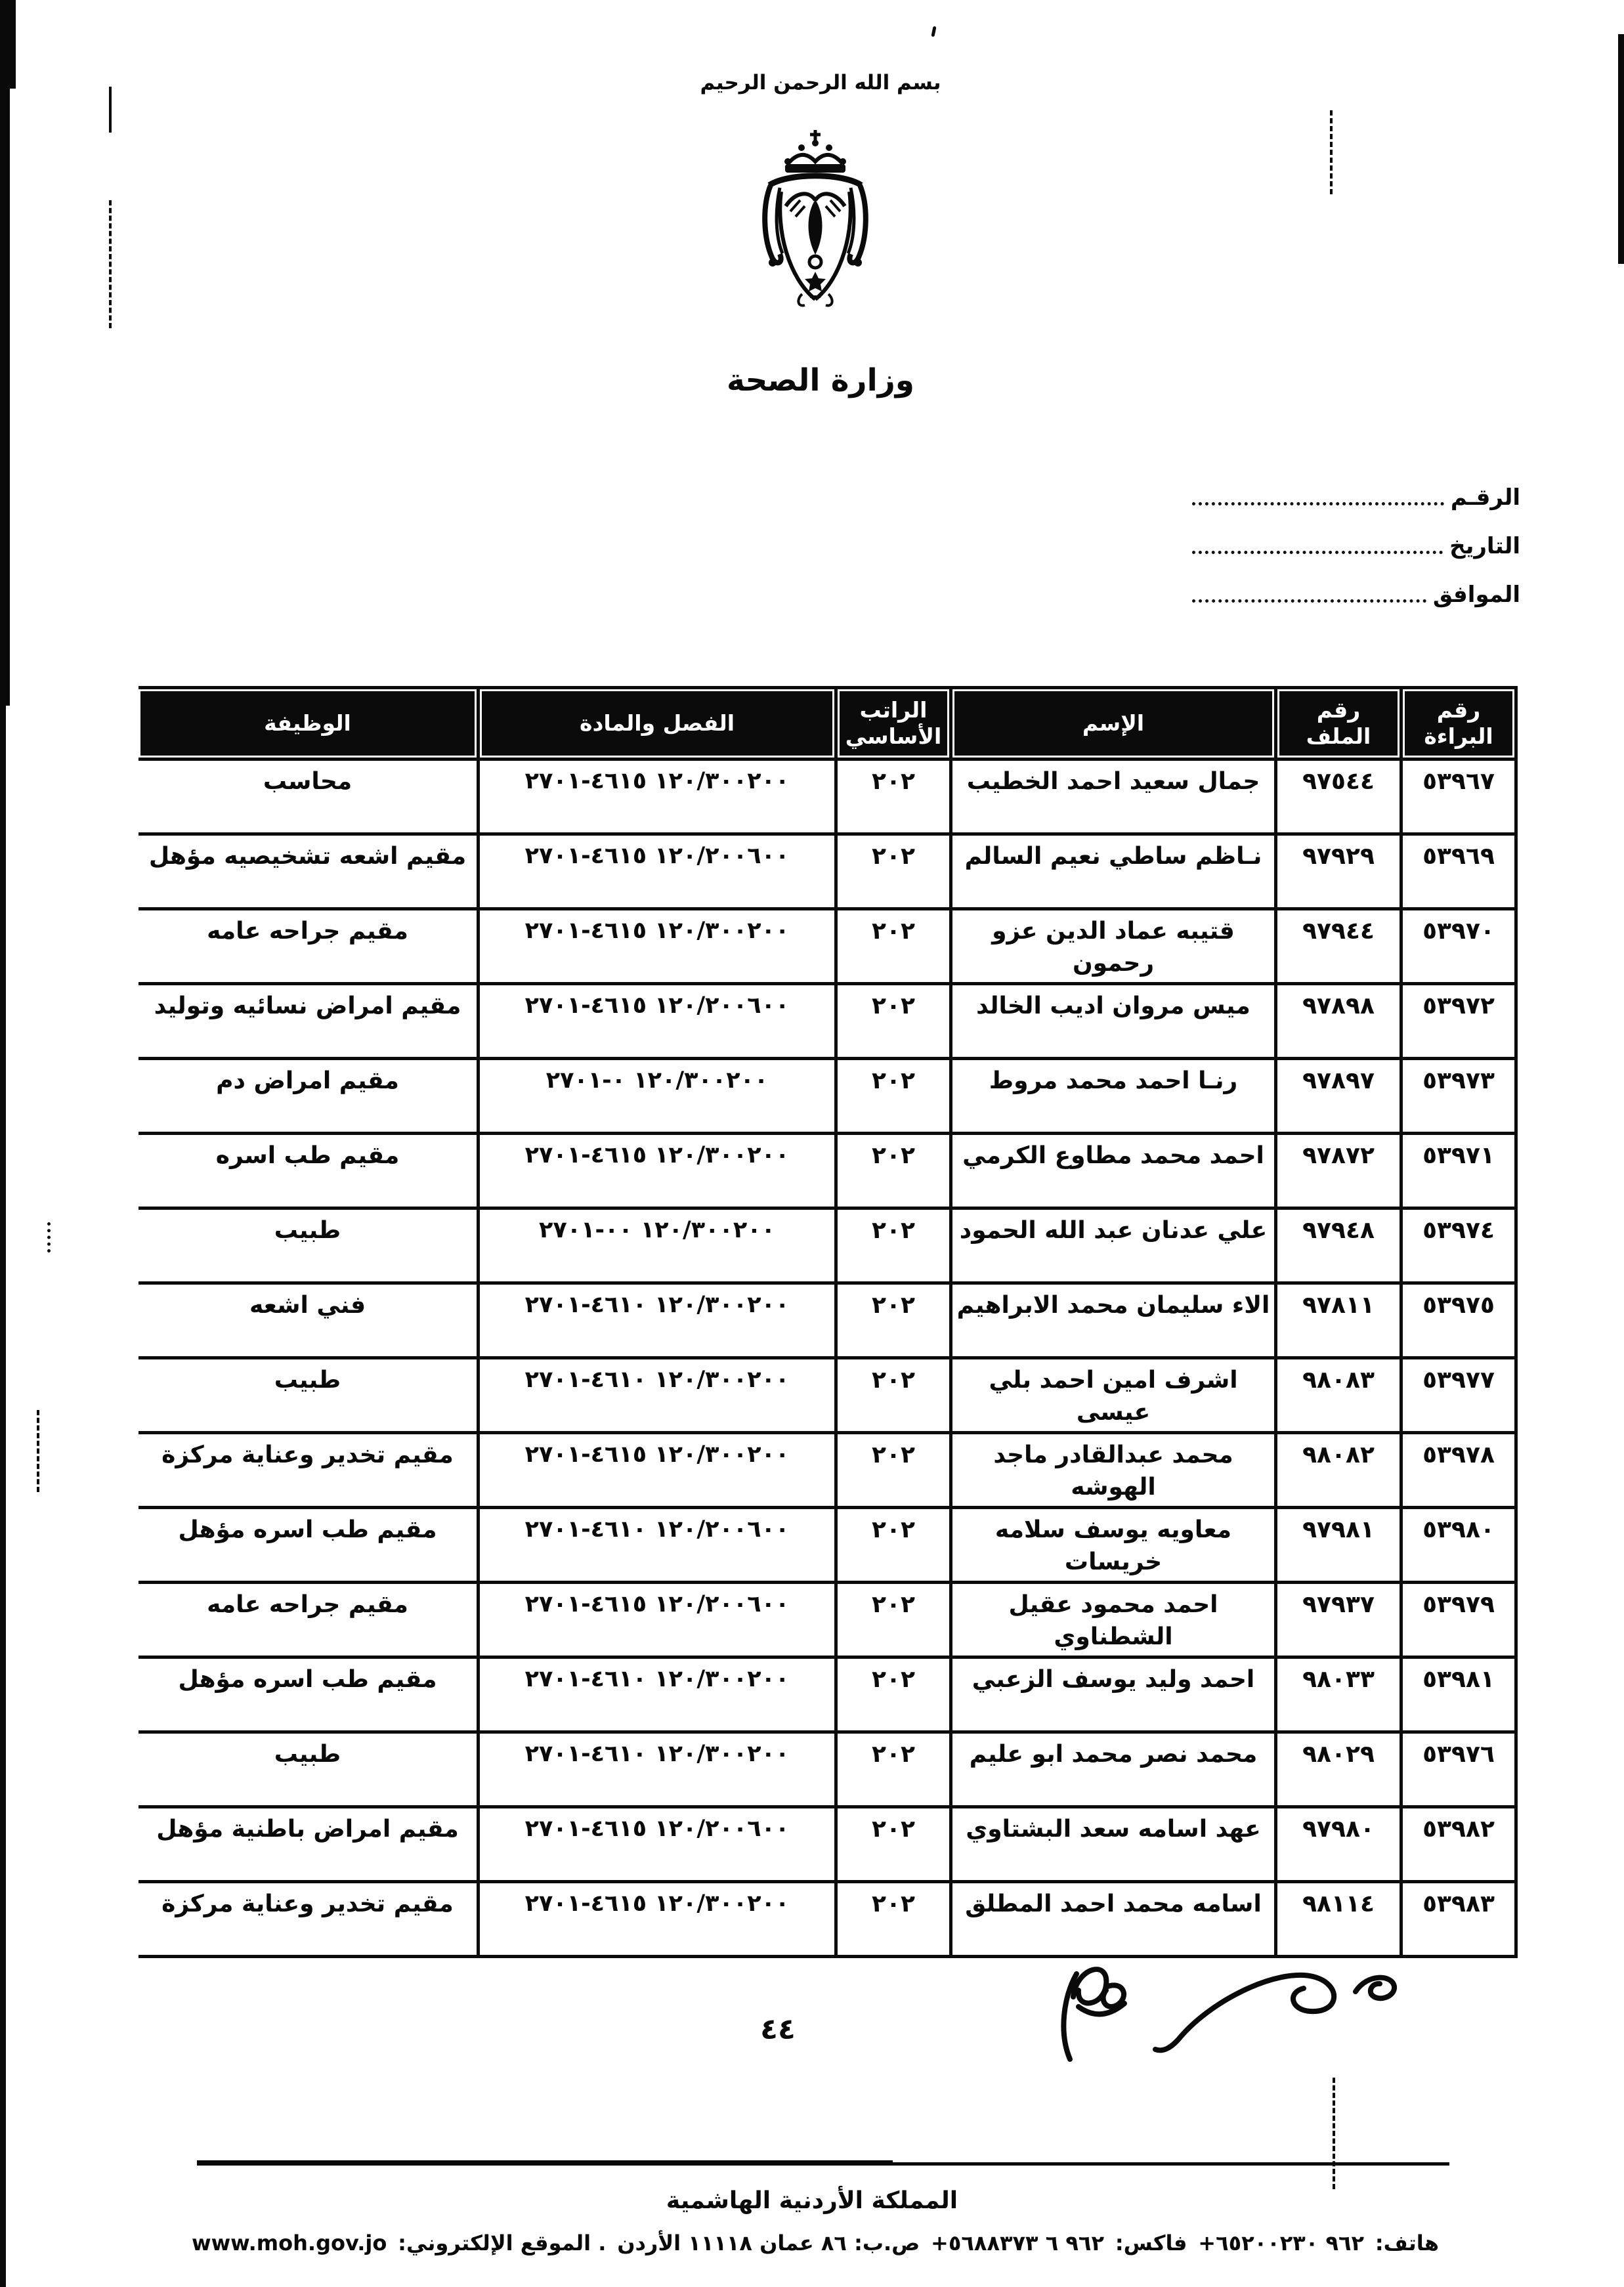  What do you see at coordinates (1113, 1021) in the screenshot?
I see `cell-name: ميس مروان اديب الخالد` at bounding box center [1113, 1021].